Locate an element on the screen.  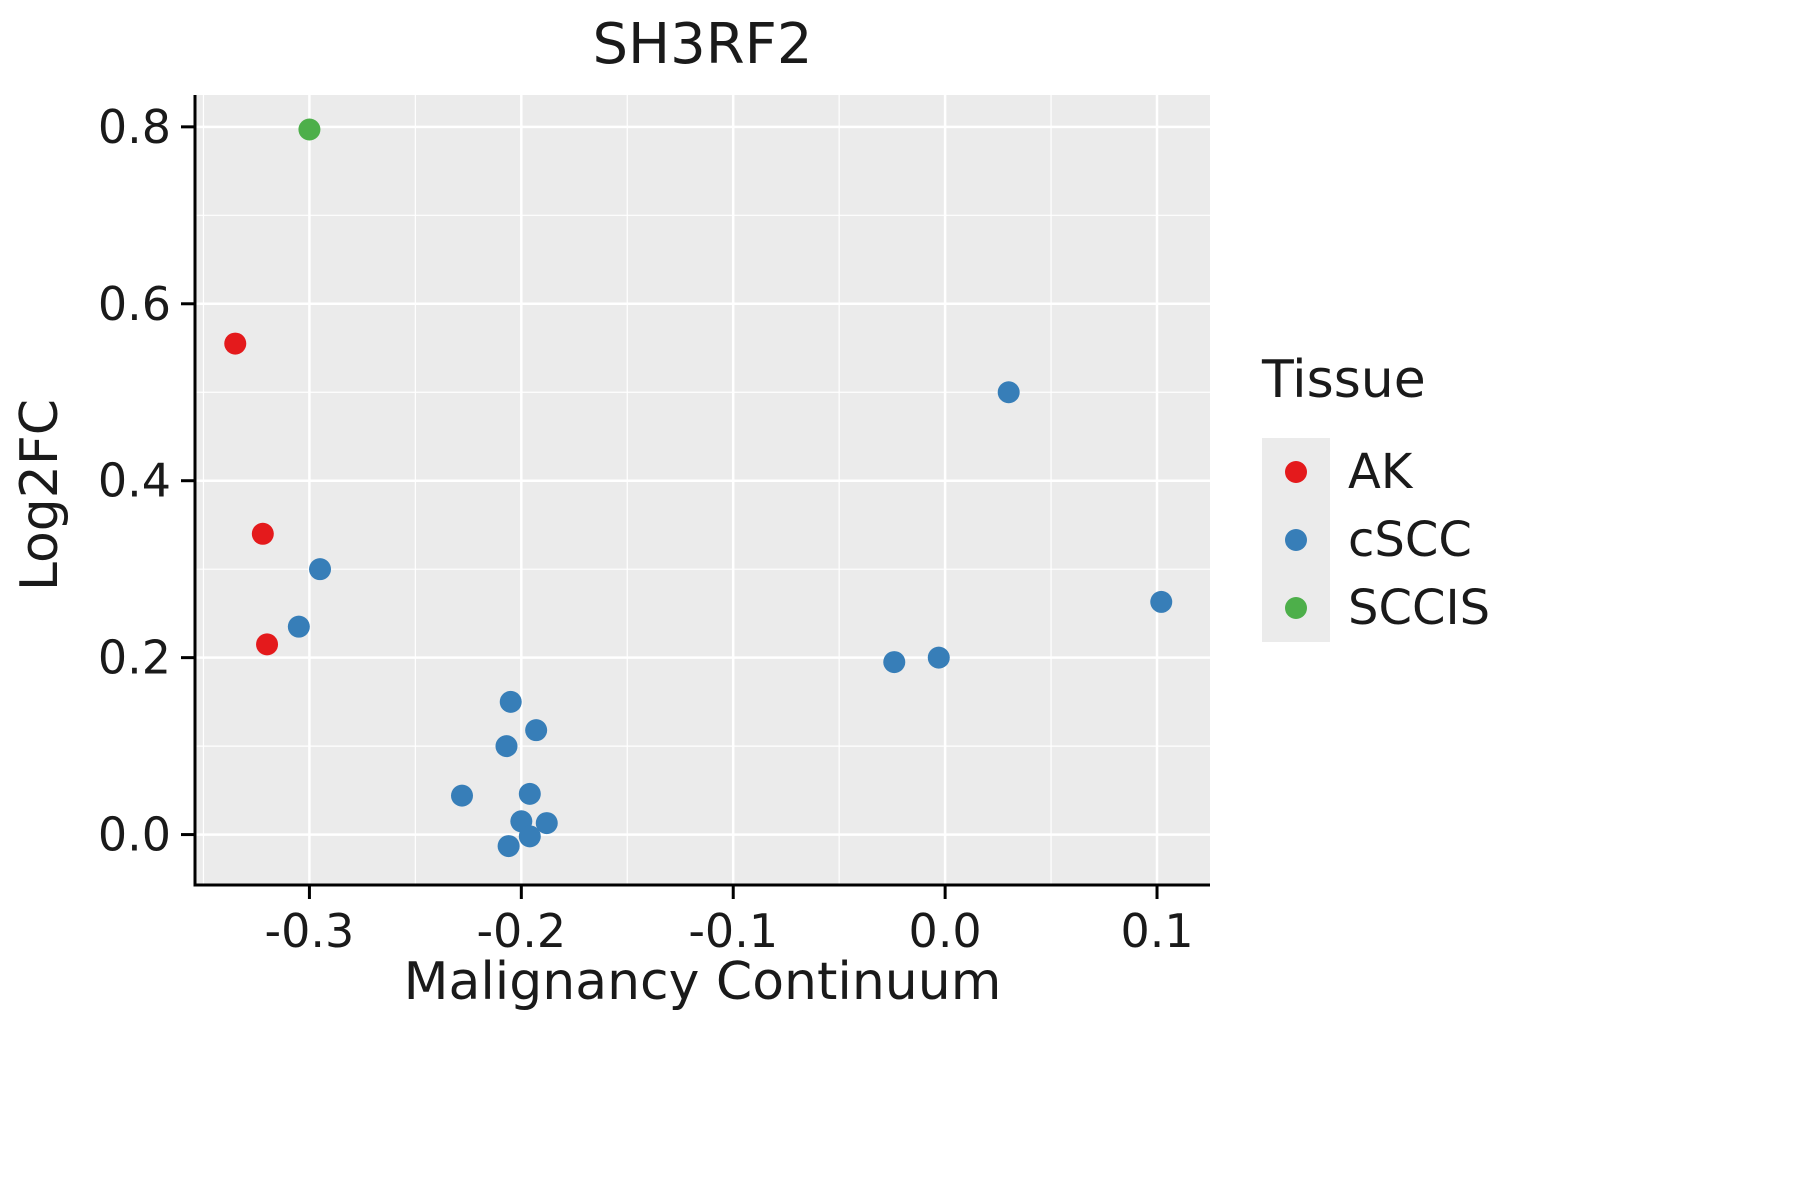
legend-item-label: AK is located at coordinates (1380, 472).